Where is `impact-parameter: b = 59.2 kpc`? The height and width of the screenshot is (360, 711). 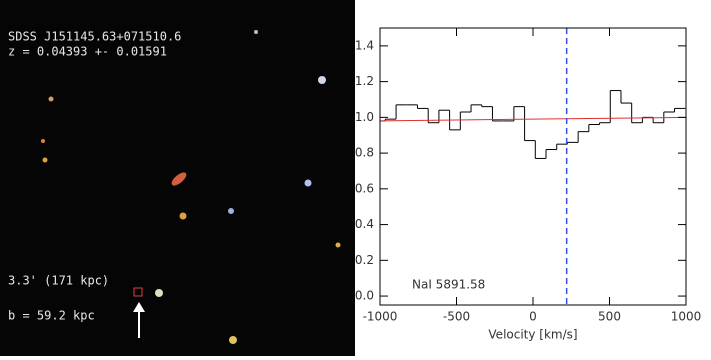
impact-parameter: b = 59.2 kpc is located at coordinates (51, 316).